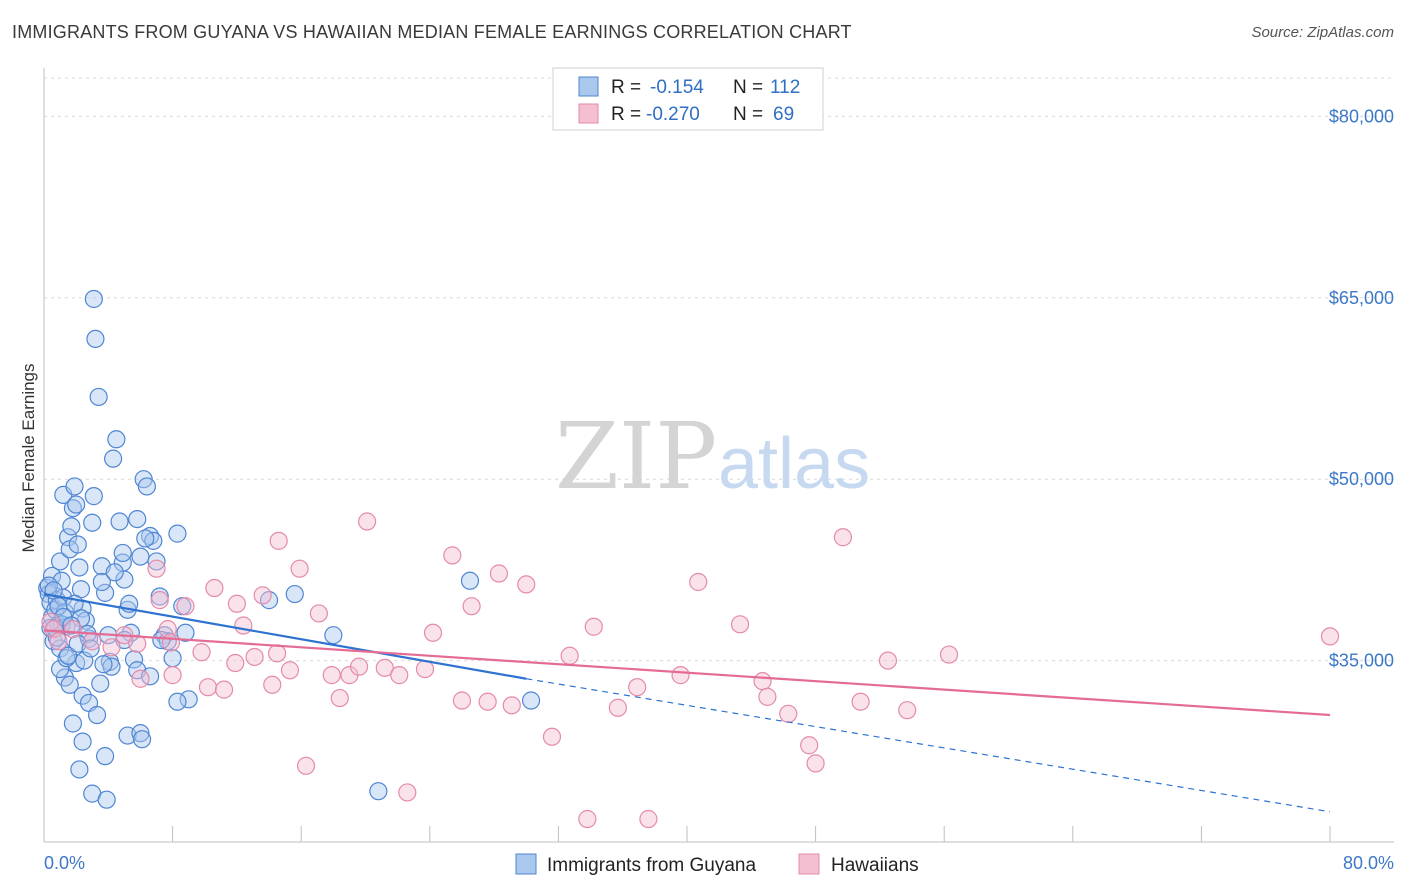 The image size is (1406, 892). What do you see at coordinates (1361, 298) in the screenshot?
I see `y-tick-label: $65,000` at bounding box center [1361, 298].